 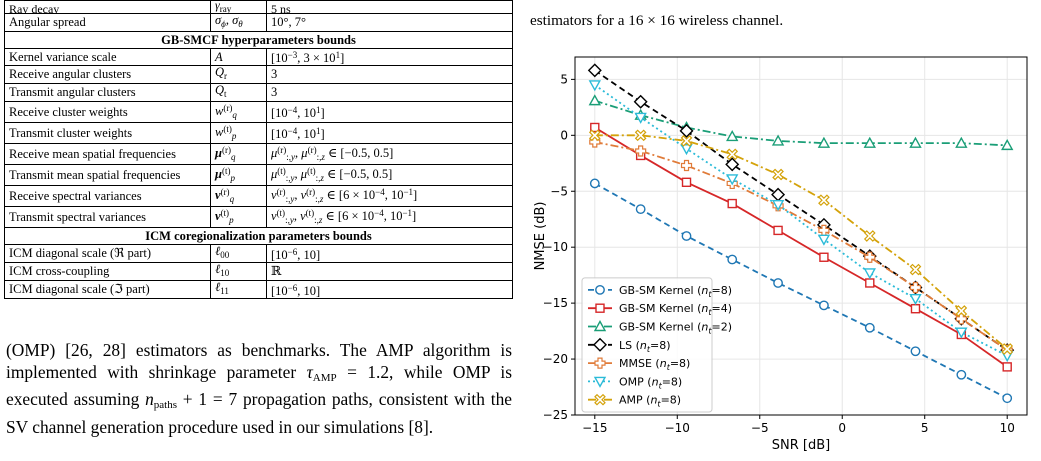 I want to click on legend-item: MMSE (nt=8), so click(x=639, y=364).